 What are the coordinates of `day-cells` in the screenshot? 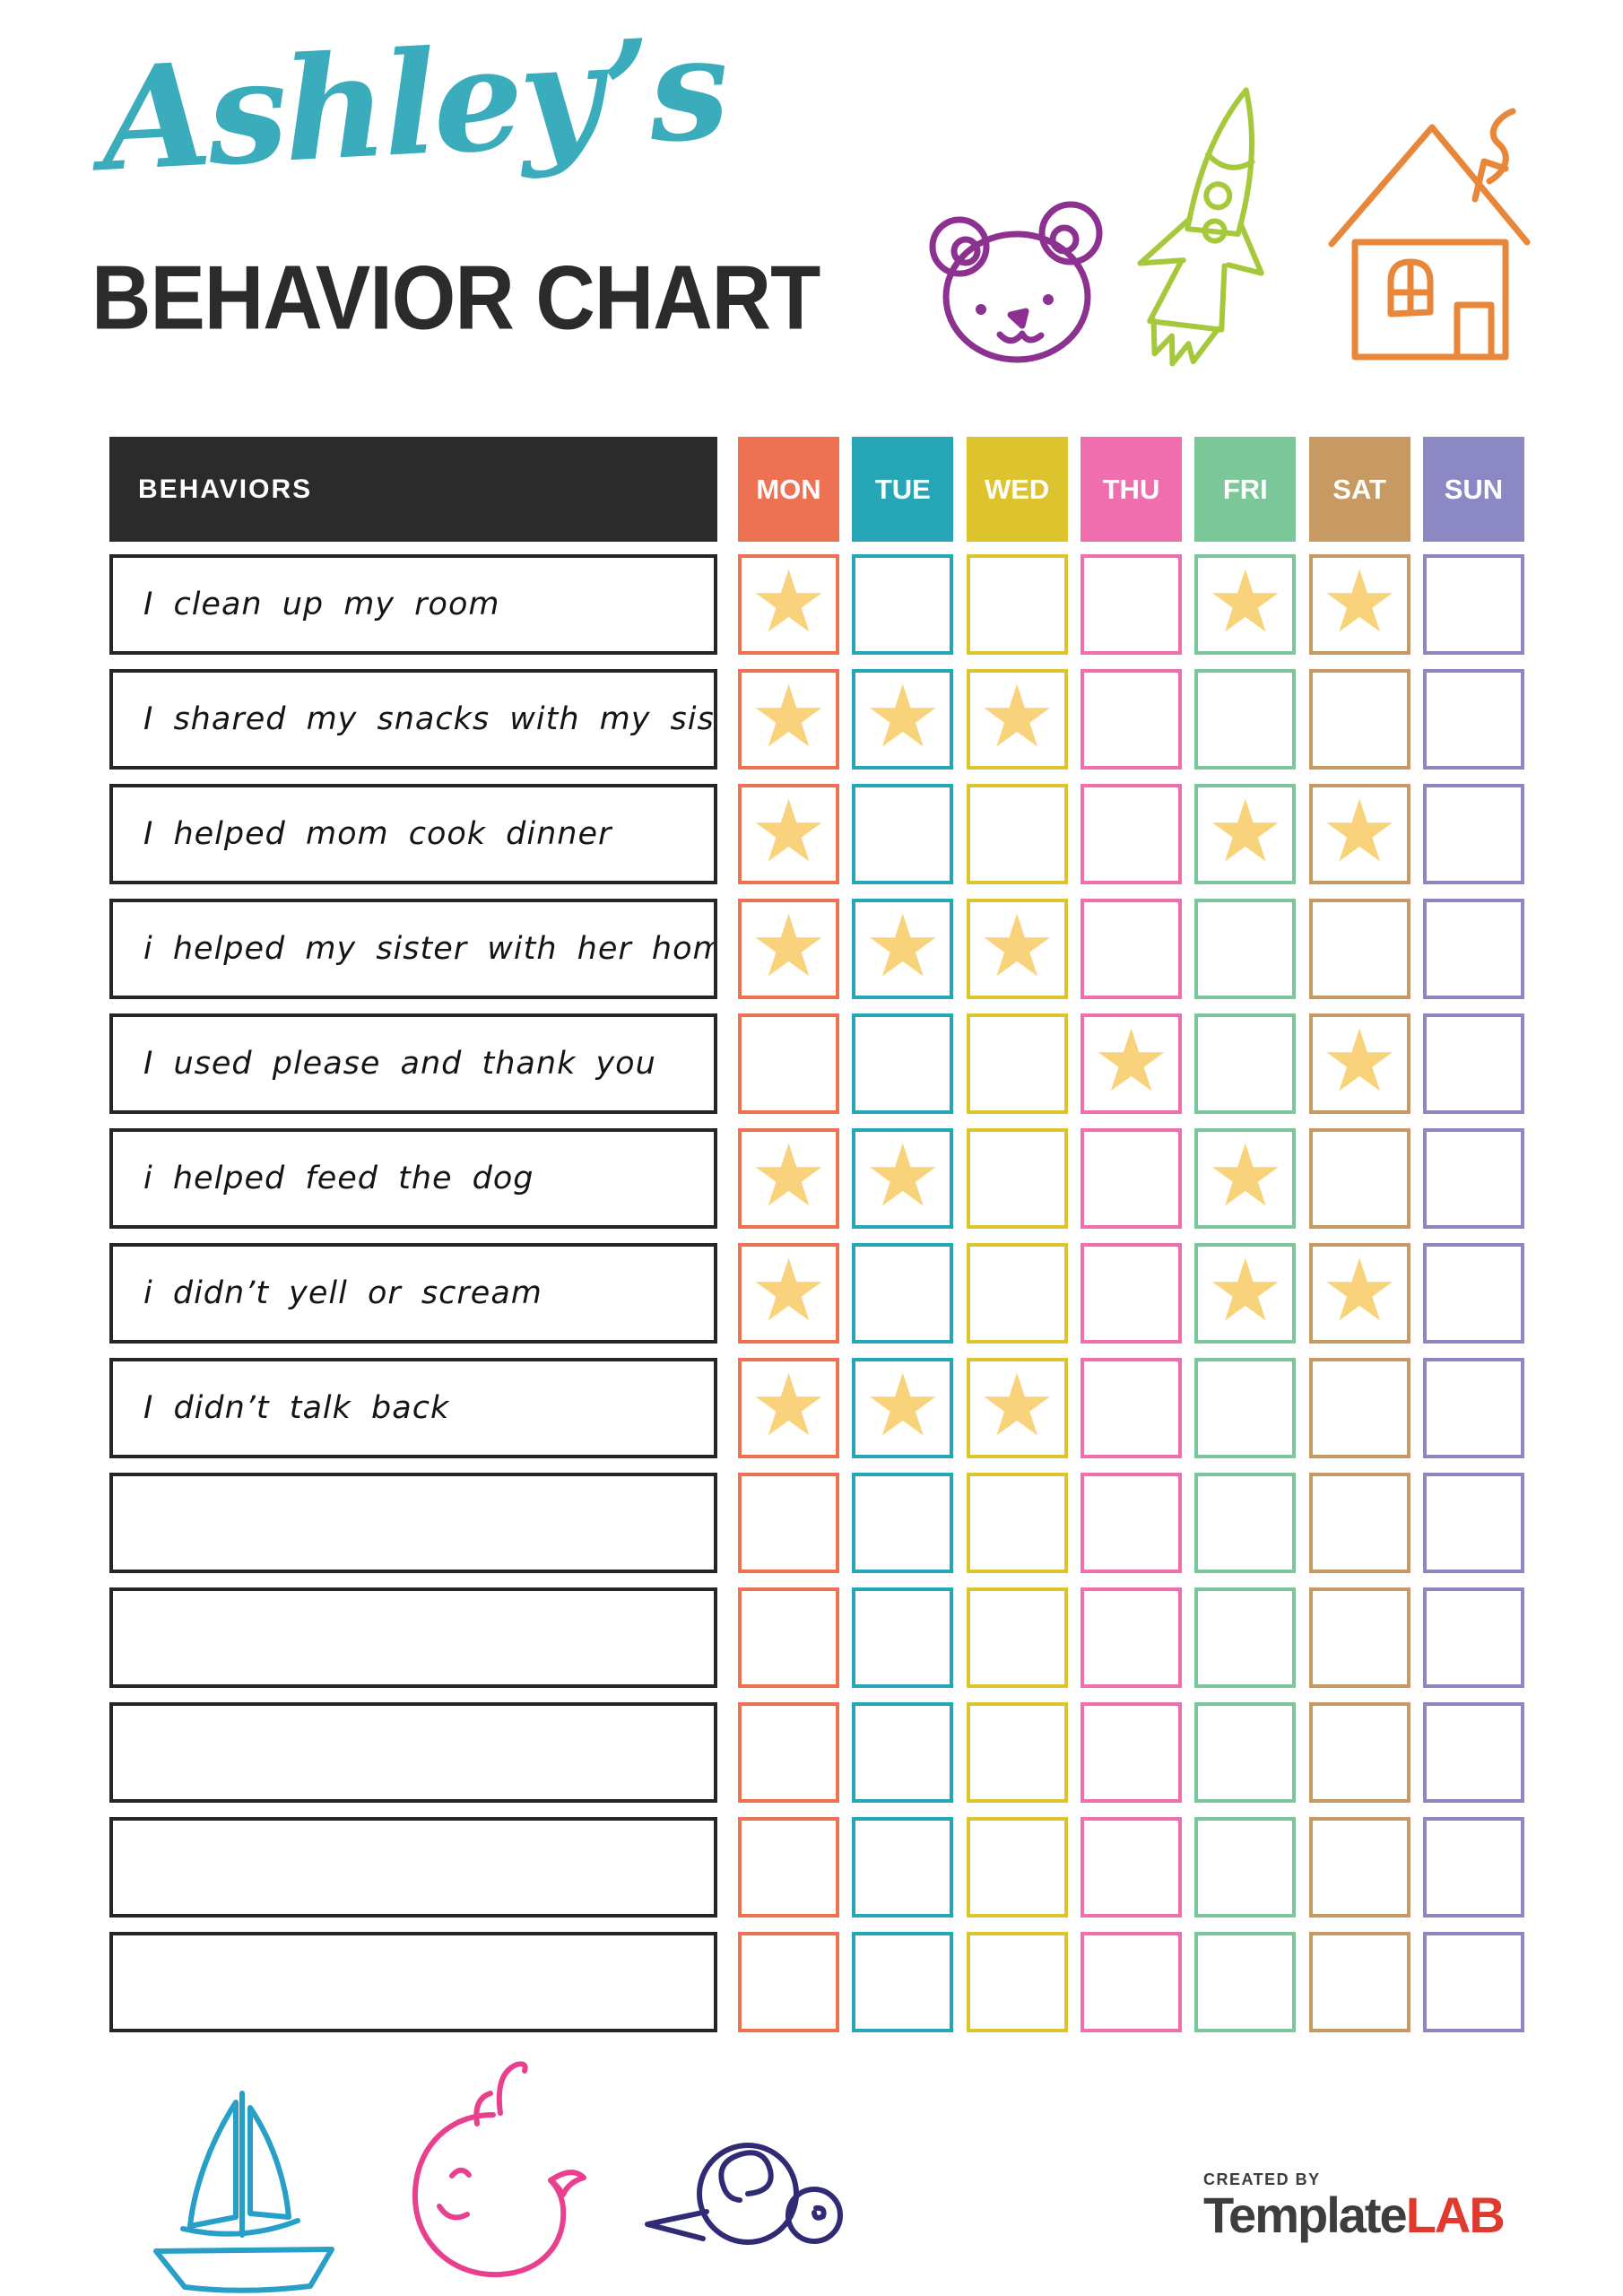 It's located at (1131, 1637).